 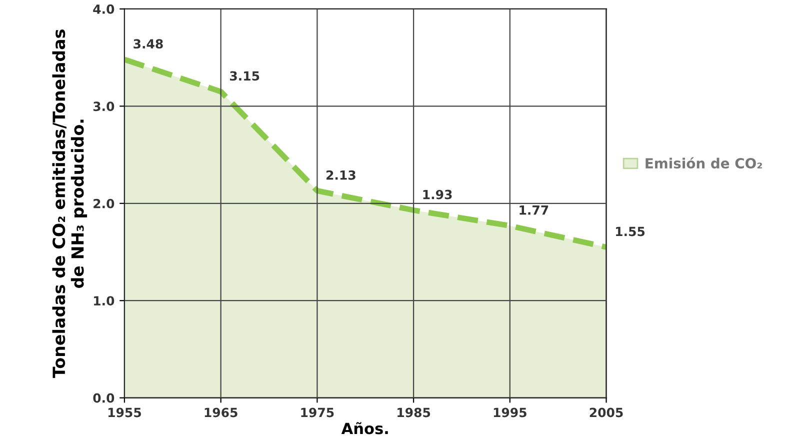 I want to click on x-tick-label: 1985, so click(x=414, y=413).